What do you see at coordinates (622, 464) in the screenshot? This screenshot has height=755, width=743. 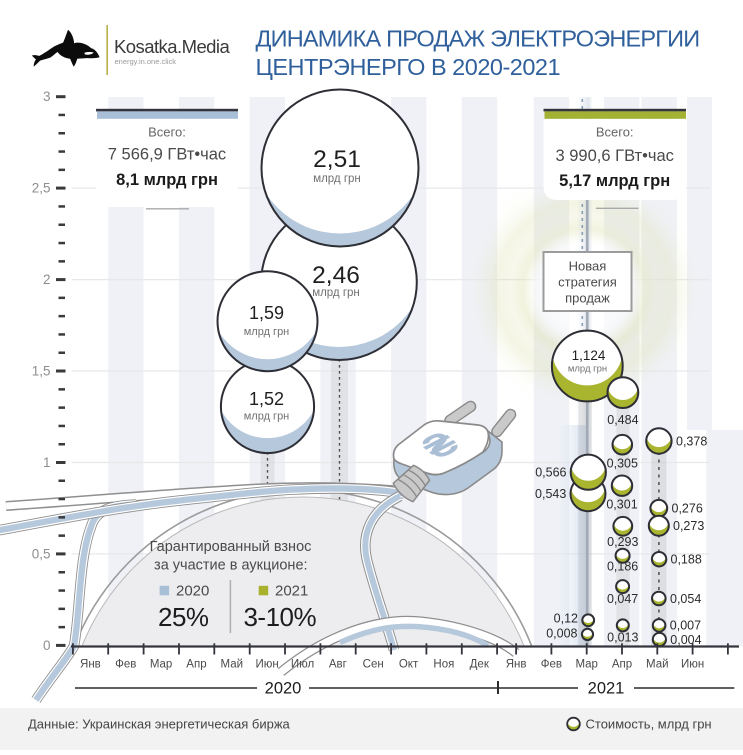 I see `svg-text: 0,305` at bounding box center [622, 464].